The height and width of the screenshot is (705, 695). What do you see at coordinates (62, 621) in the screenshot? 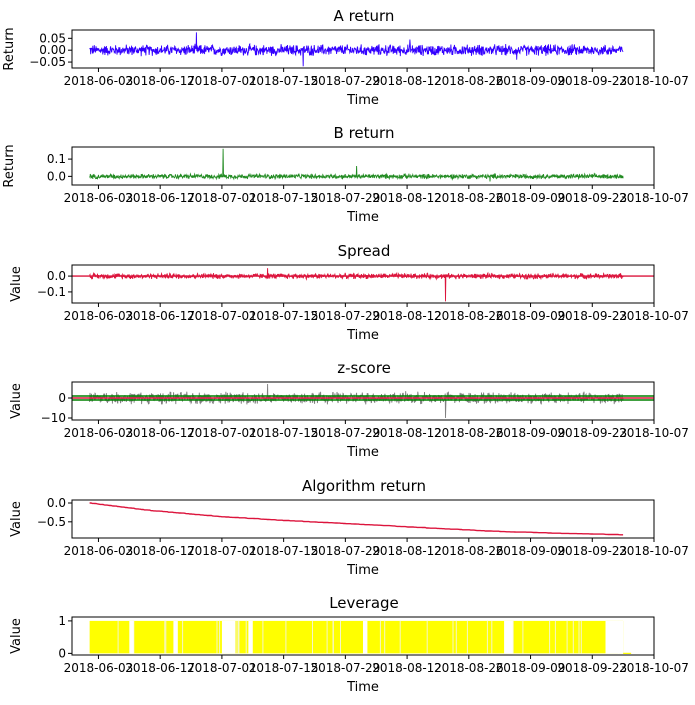
I see `y-tick-label: 1` at bounding box center [62, 621].